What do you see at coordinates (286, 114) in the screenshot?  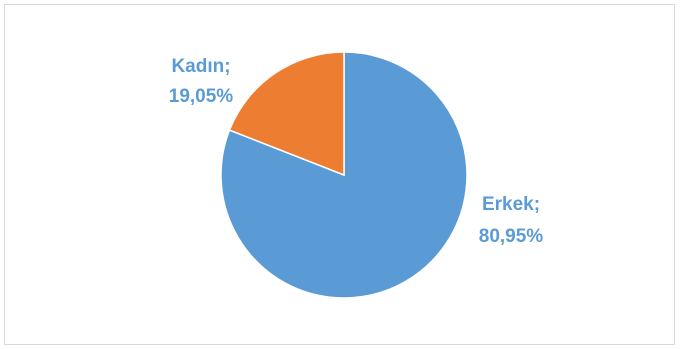 I see `pie-slice-kadin` at bounding box center [286, 114].